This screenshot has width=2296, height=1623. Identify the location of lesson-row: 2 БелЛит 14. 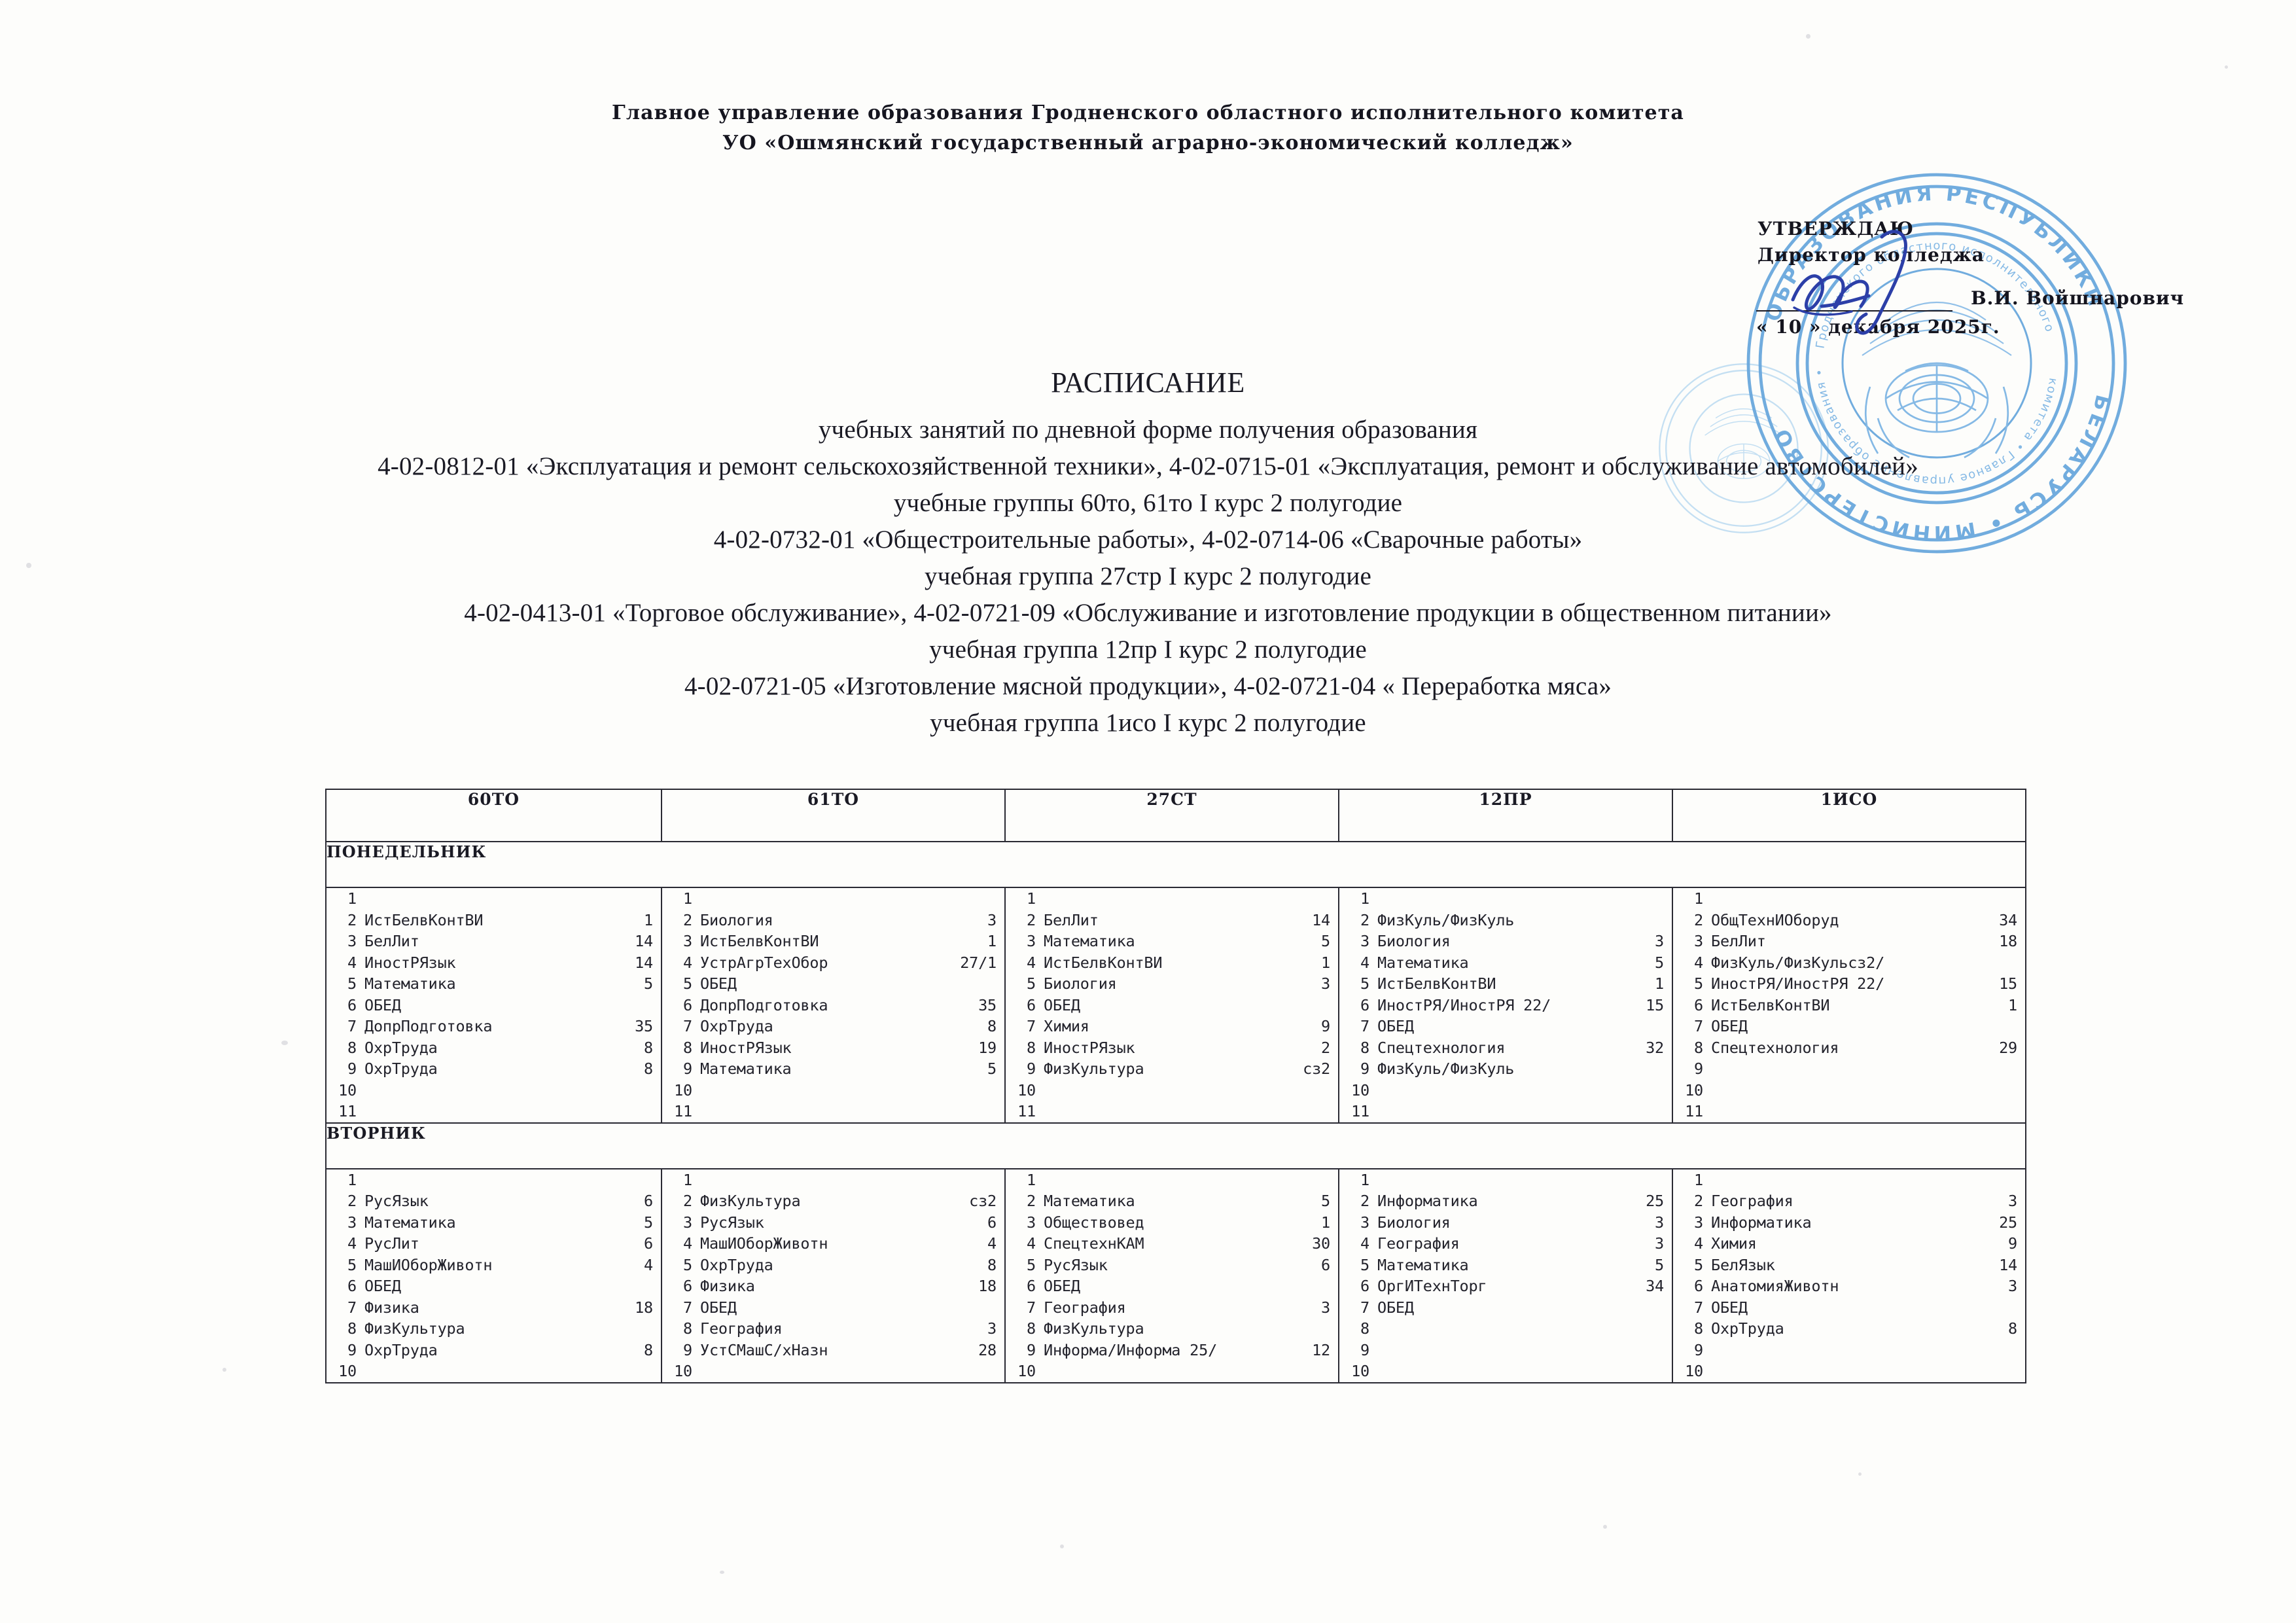
(1172, 920).